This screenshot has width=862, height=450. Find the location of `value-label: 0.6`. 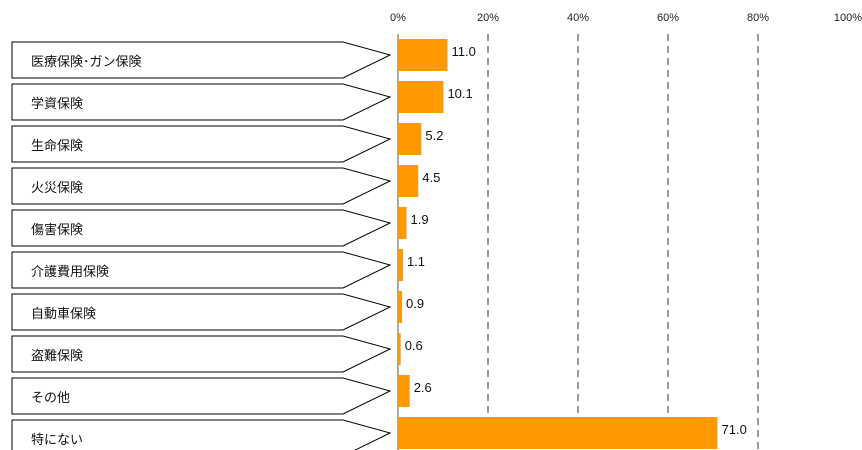

value-label: 0.6 is located at coordinates (414, 345).